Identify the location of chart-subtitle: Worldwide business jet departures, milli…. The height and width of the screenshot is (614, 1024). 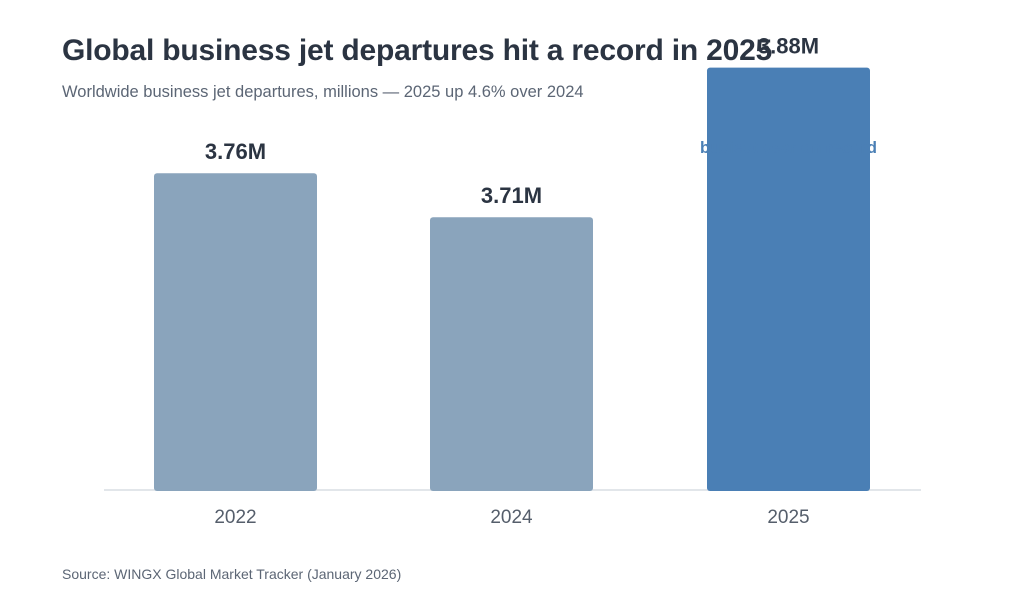
(323, 92).